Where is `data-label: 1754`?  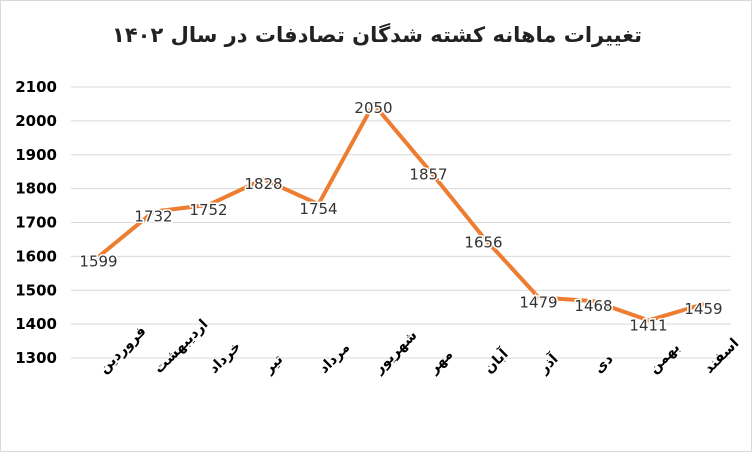 data-label: 1754 is located at coordinates (318, 209).